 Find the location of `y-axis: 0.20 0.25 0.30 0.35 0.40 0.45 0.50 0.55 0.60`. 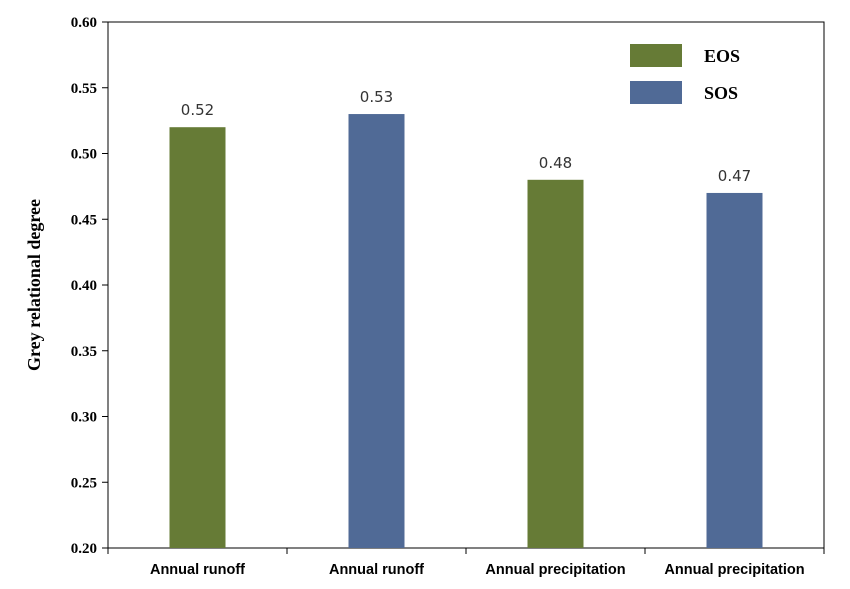

y-axis: 0.20 0.25 0.30 0.35 0.40 0.45 0.50 0.55 0.60 is located at coordinates (89, 286).